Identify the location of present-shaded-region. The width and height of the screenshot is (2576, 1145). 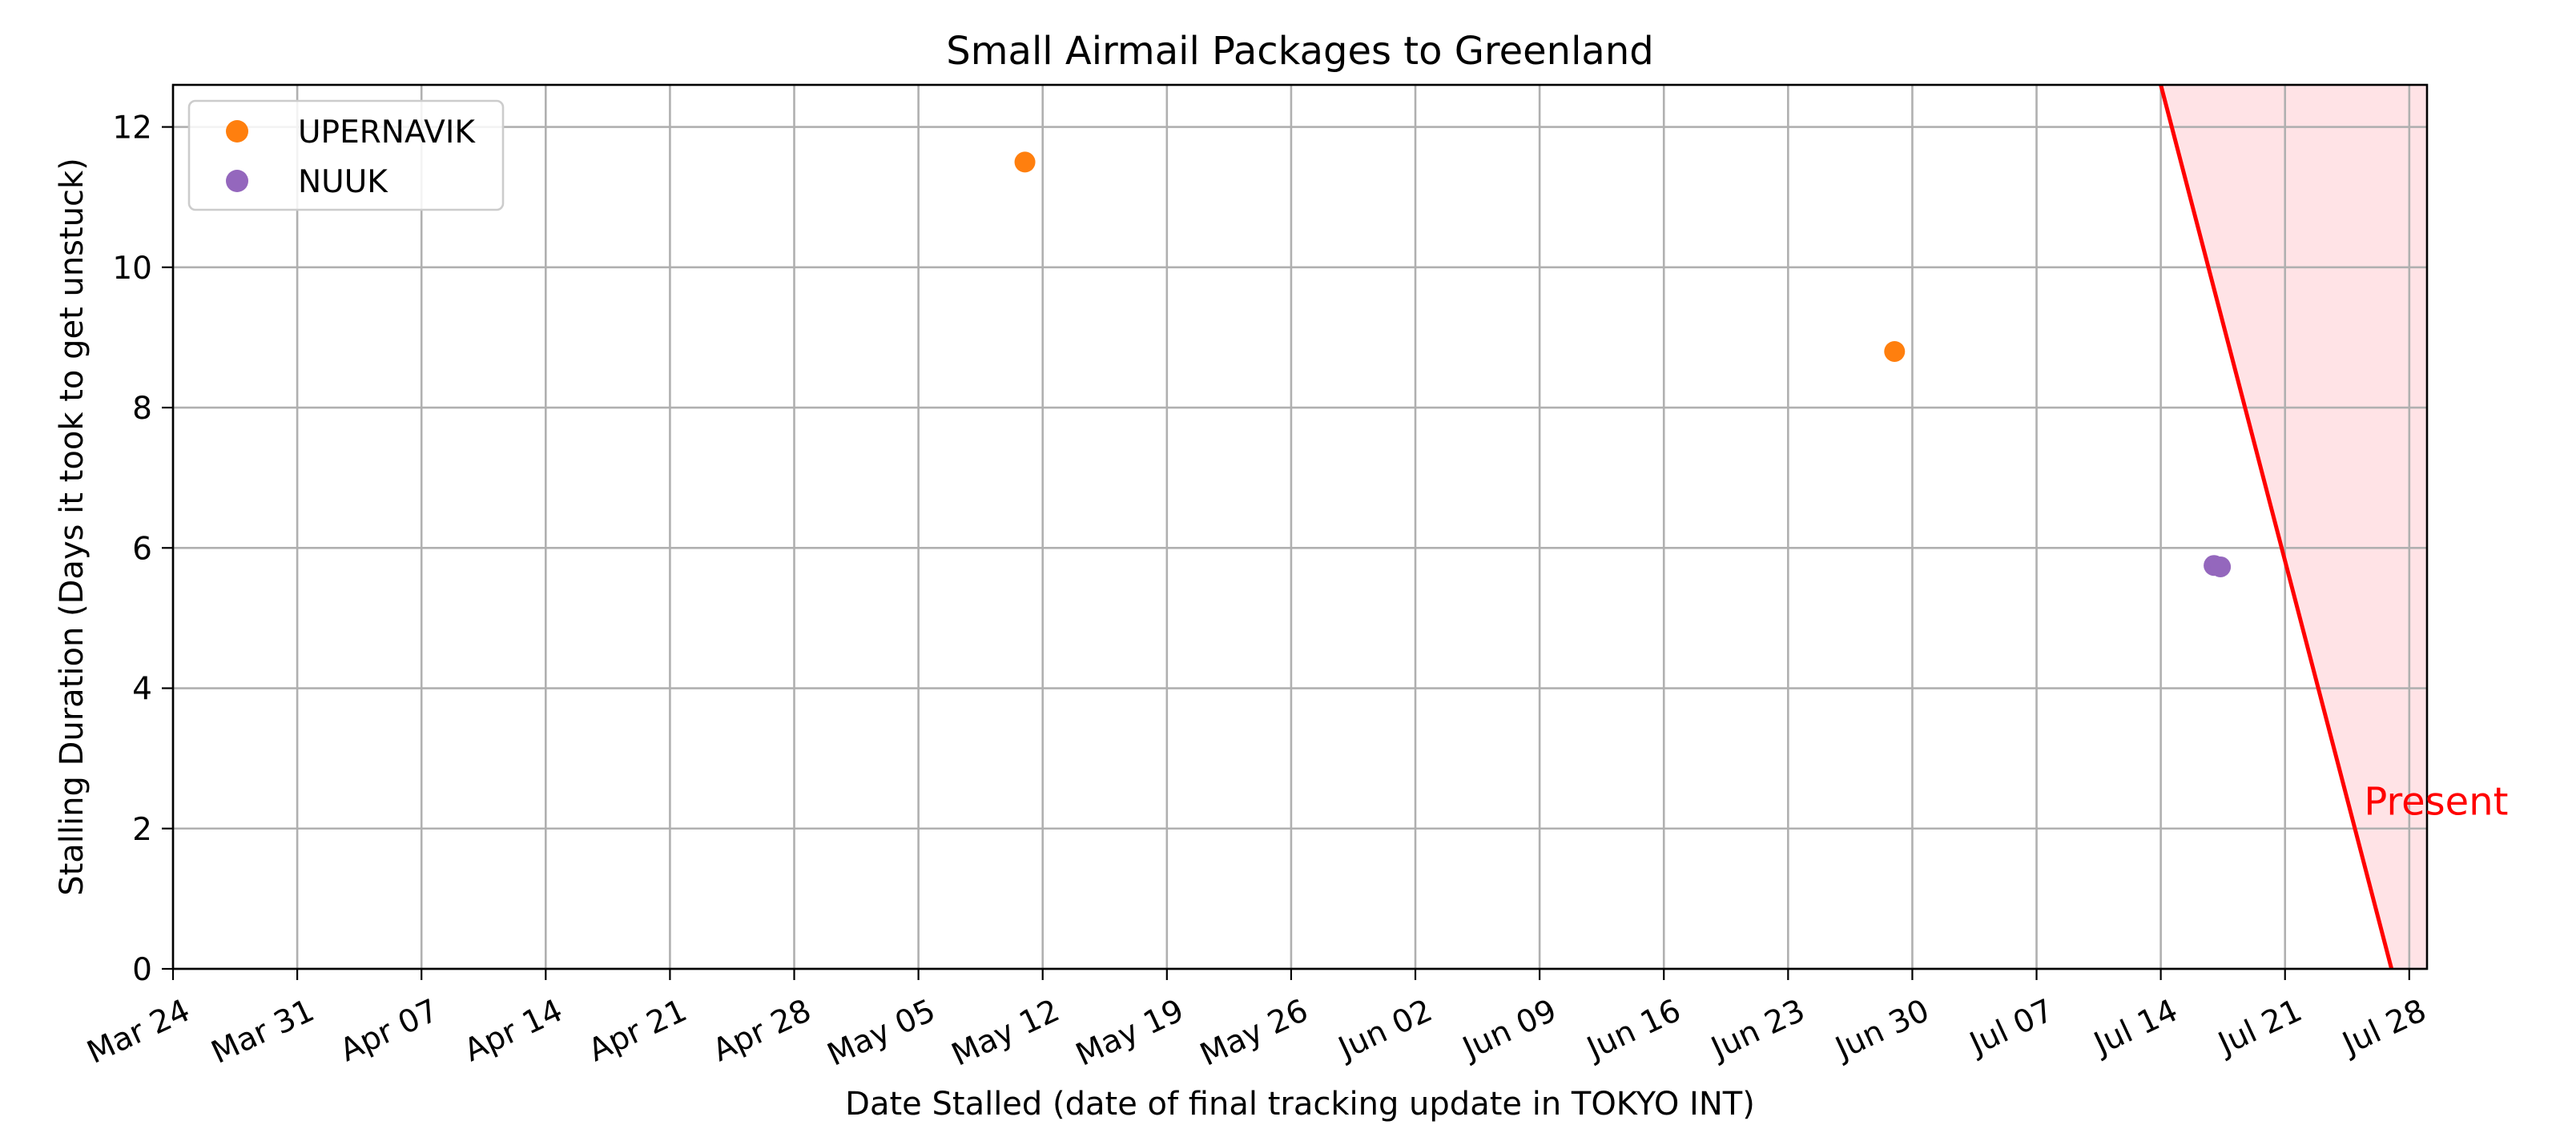
(2293, 527).